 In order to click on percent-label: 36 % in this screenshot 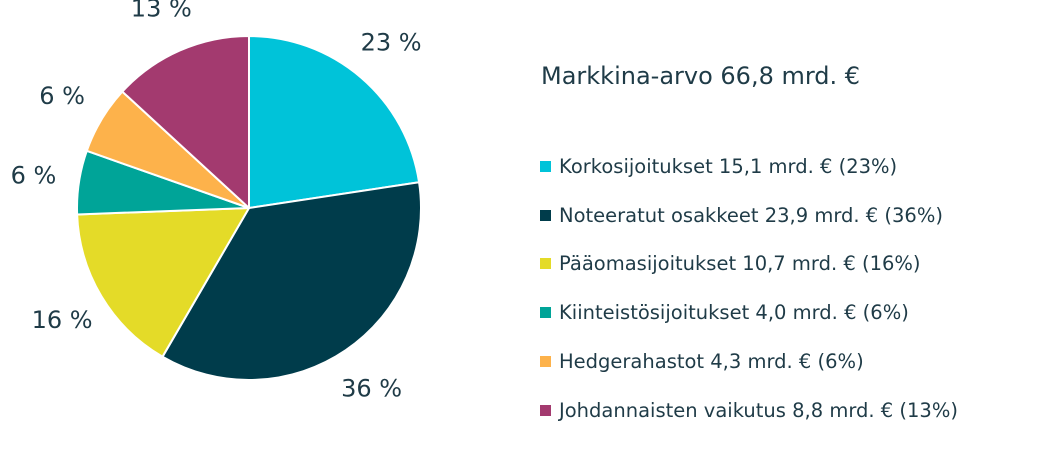, I will do `click(371, 388)`.